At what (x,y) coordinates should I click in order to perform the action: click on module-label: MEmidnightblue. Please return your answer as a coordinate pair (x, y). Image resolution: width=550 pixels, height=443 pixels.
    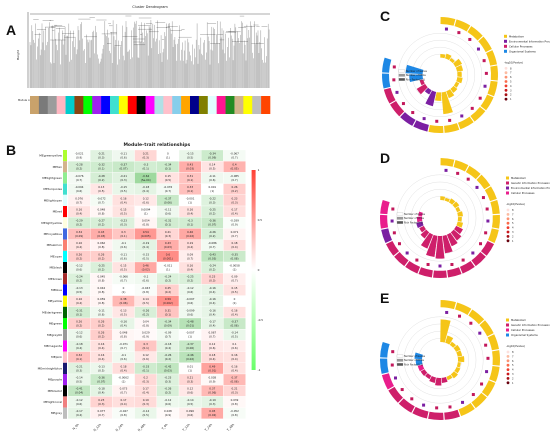
    Looking at the image, I should click on (50, 368).